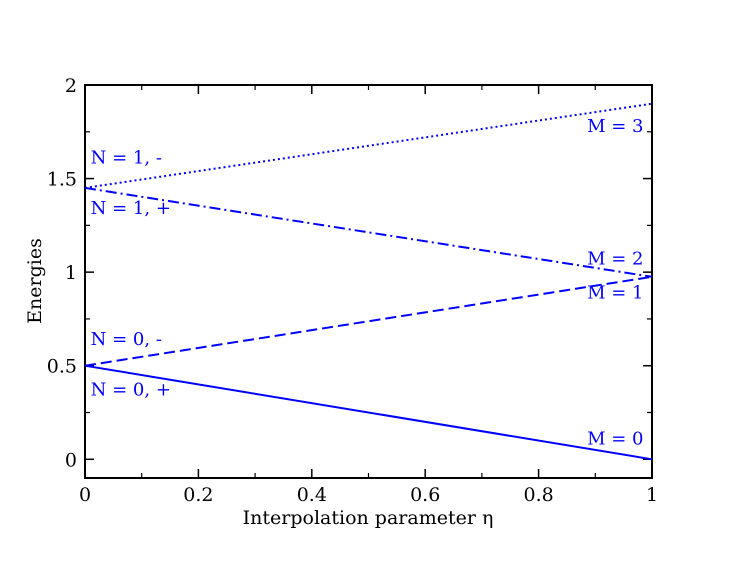 The image size is (752, 581). Describe the element at coordinates (425, 495) in the screenshot. I see `x-tick-label: 0.6` at that location.